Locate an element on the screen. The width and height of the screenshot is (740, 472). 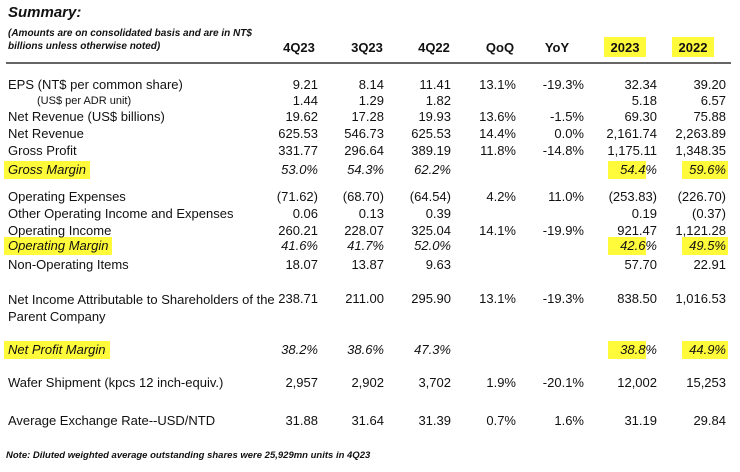
cell-2023: 2,161.74 is located at coordinates (631, 133).